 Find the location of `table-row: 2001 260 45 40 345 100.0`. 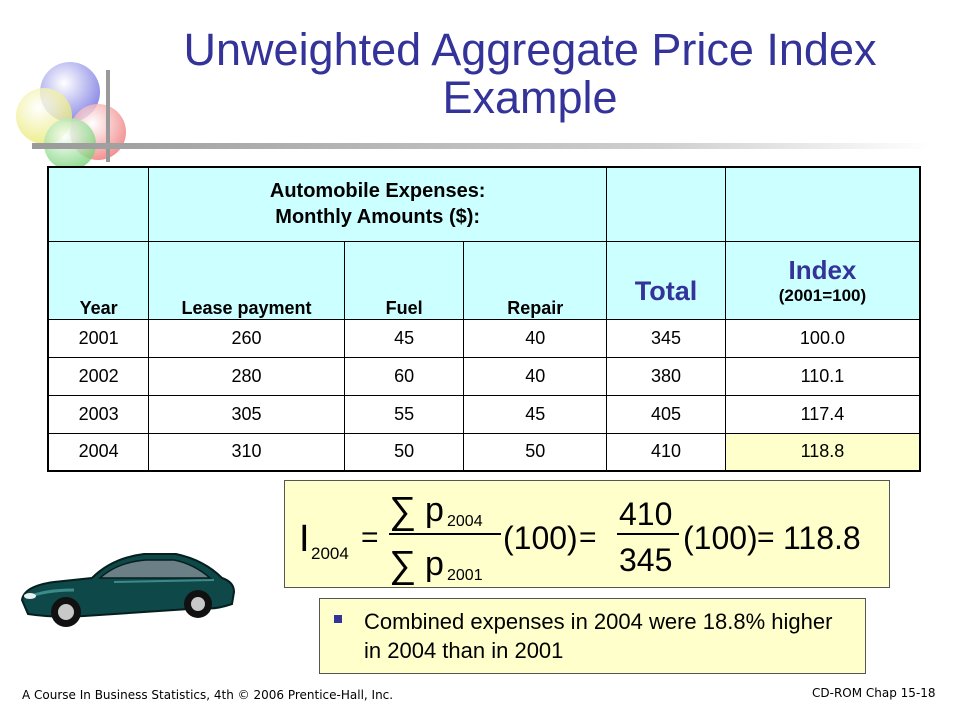

table-row: 2001 260 45 40 345 100.0 is located at coordinates (484, 338).